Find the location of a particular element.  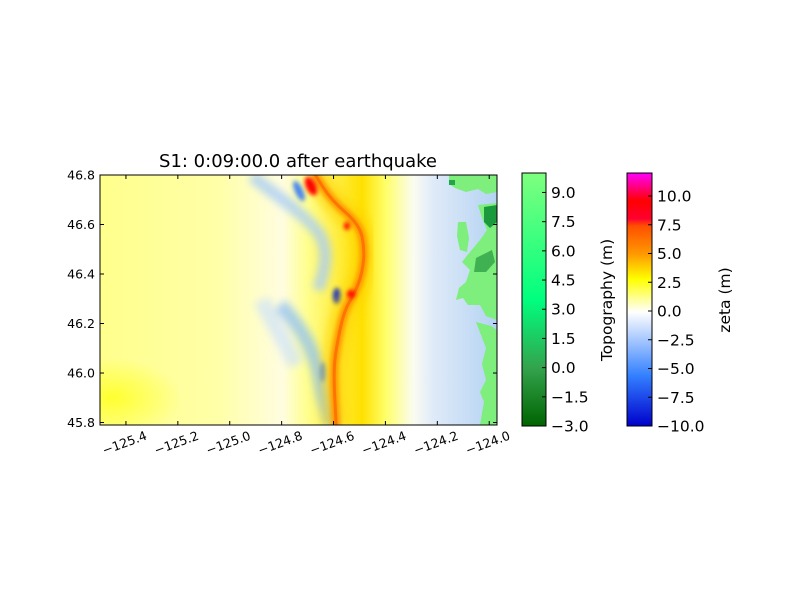

topography-colorbar-ticks: −3.0 −1.5 0.0 1.5 3.0 4.5 6.0 7.5 9.0 is located at coordinates (565, 310).